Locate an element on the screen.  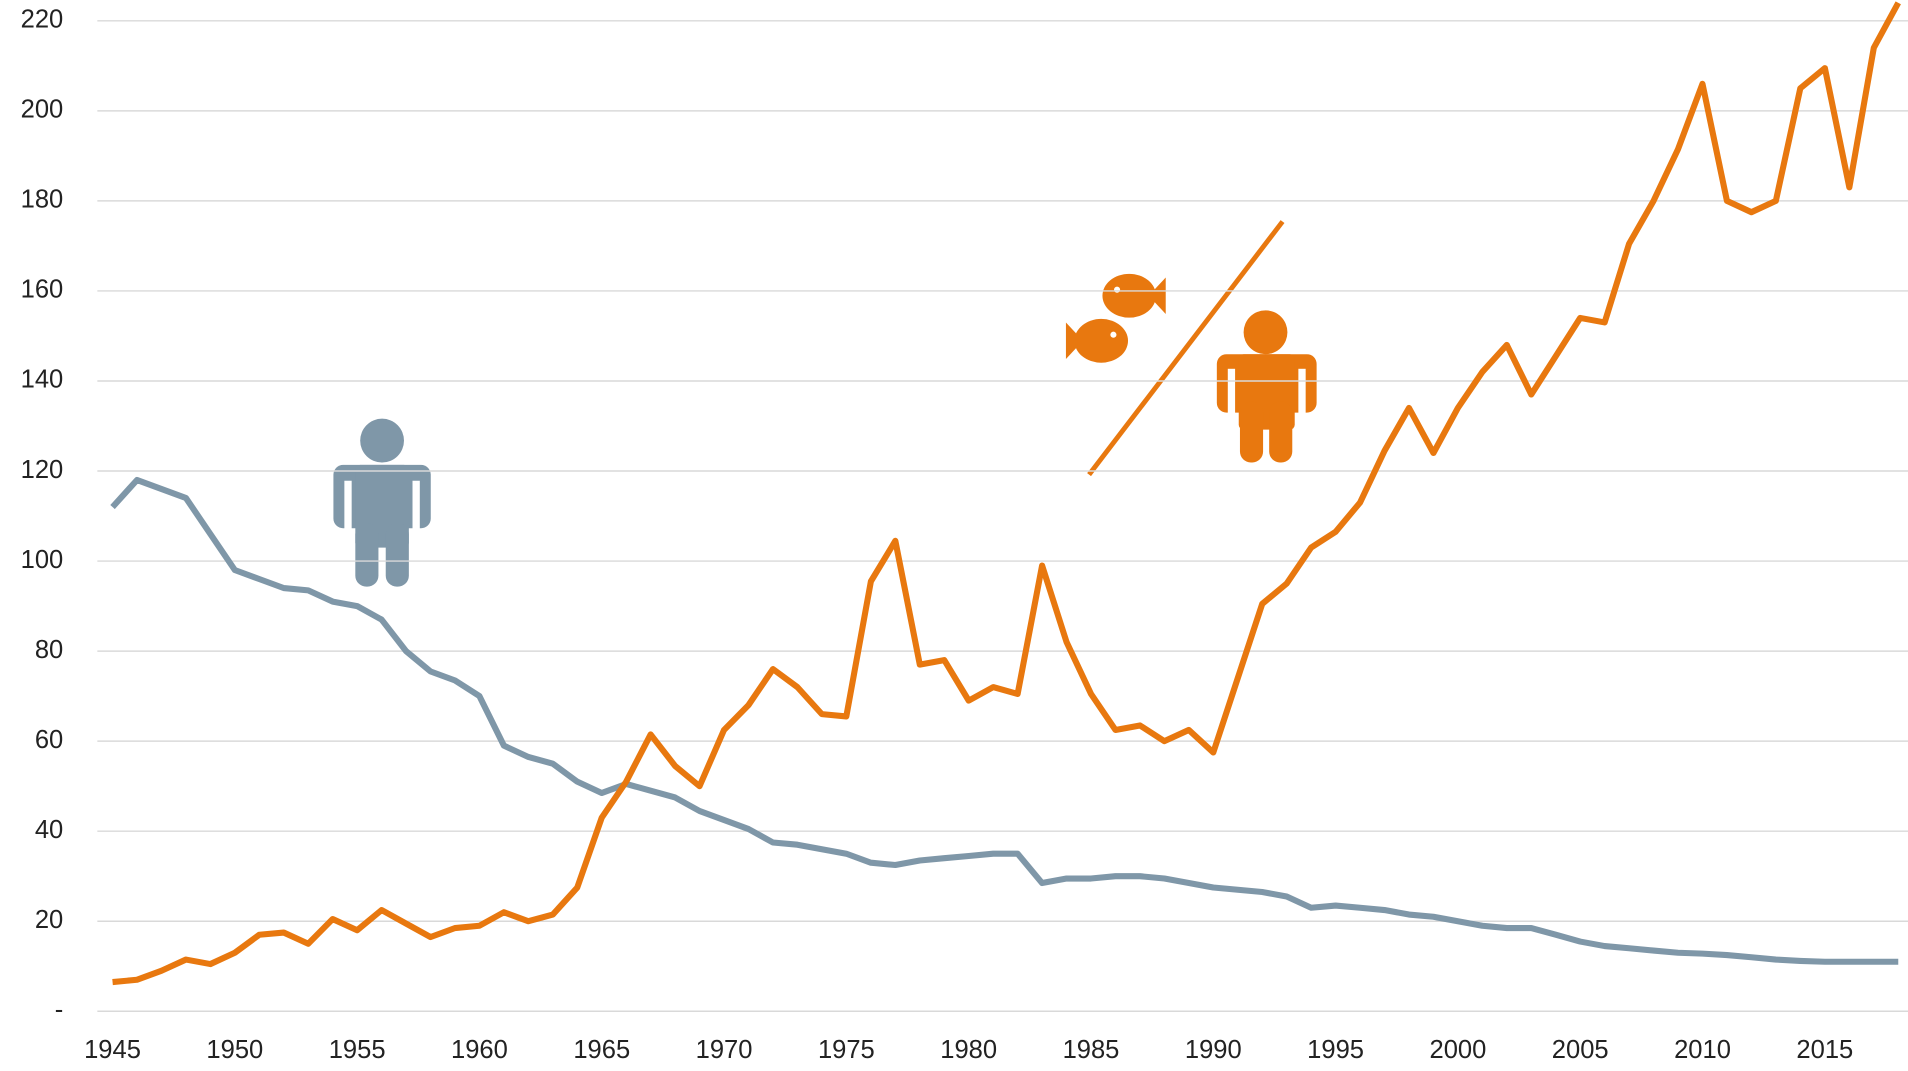
x-tick-label: 1945 is located at coordinates (112, 1050).